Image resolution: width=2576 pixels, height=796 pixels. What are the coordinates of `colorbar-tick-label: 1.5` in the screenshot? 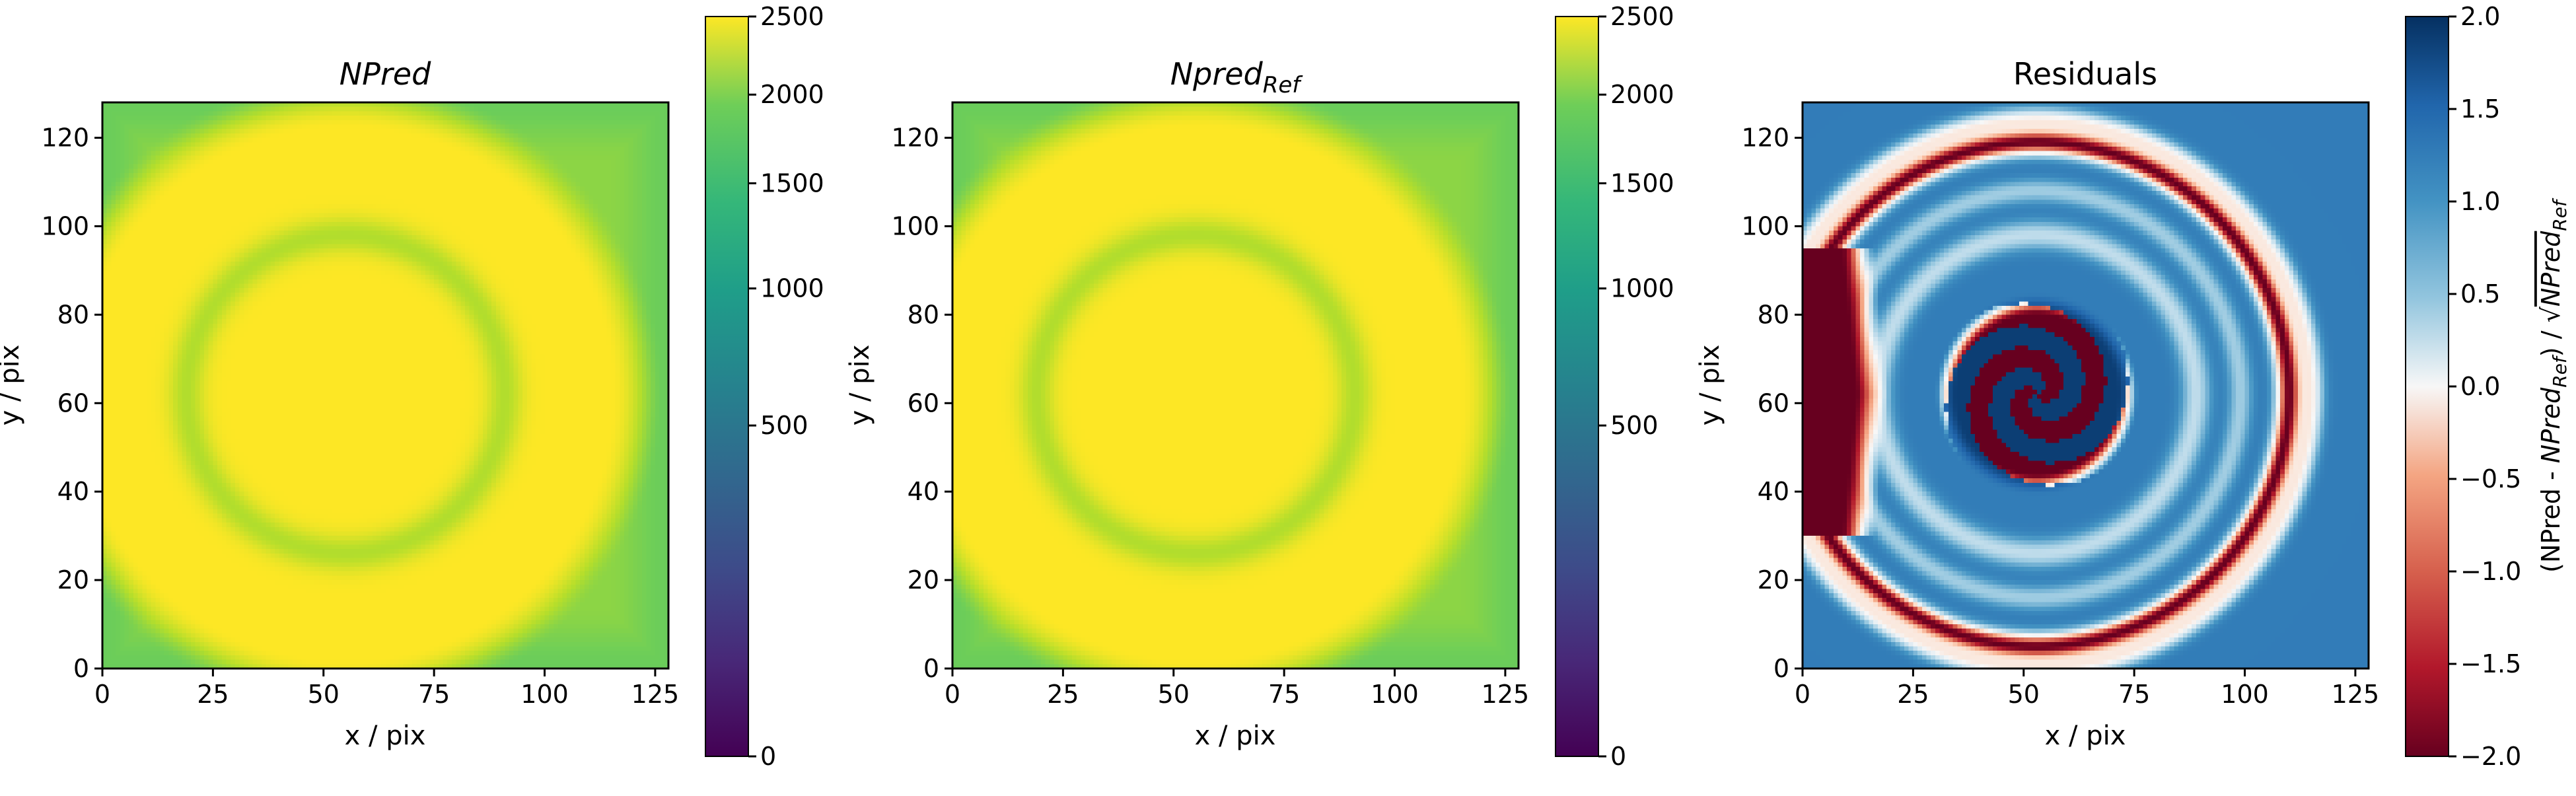 It's located at (2480, 109).